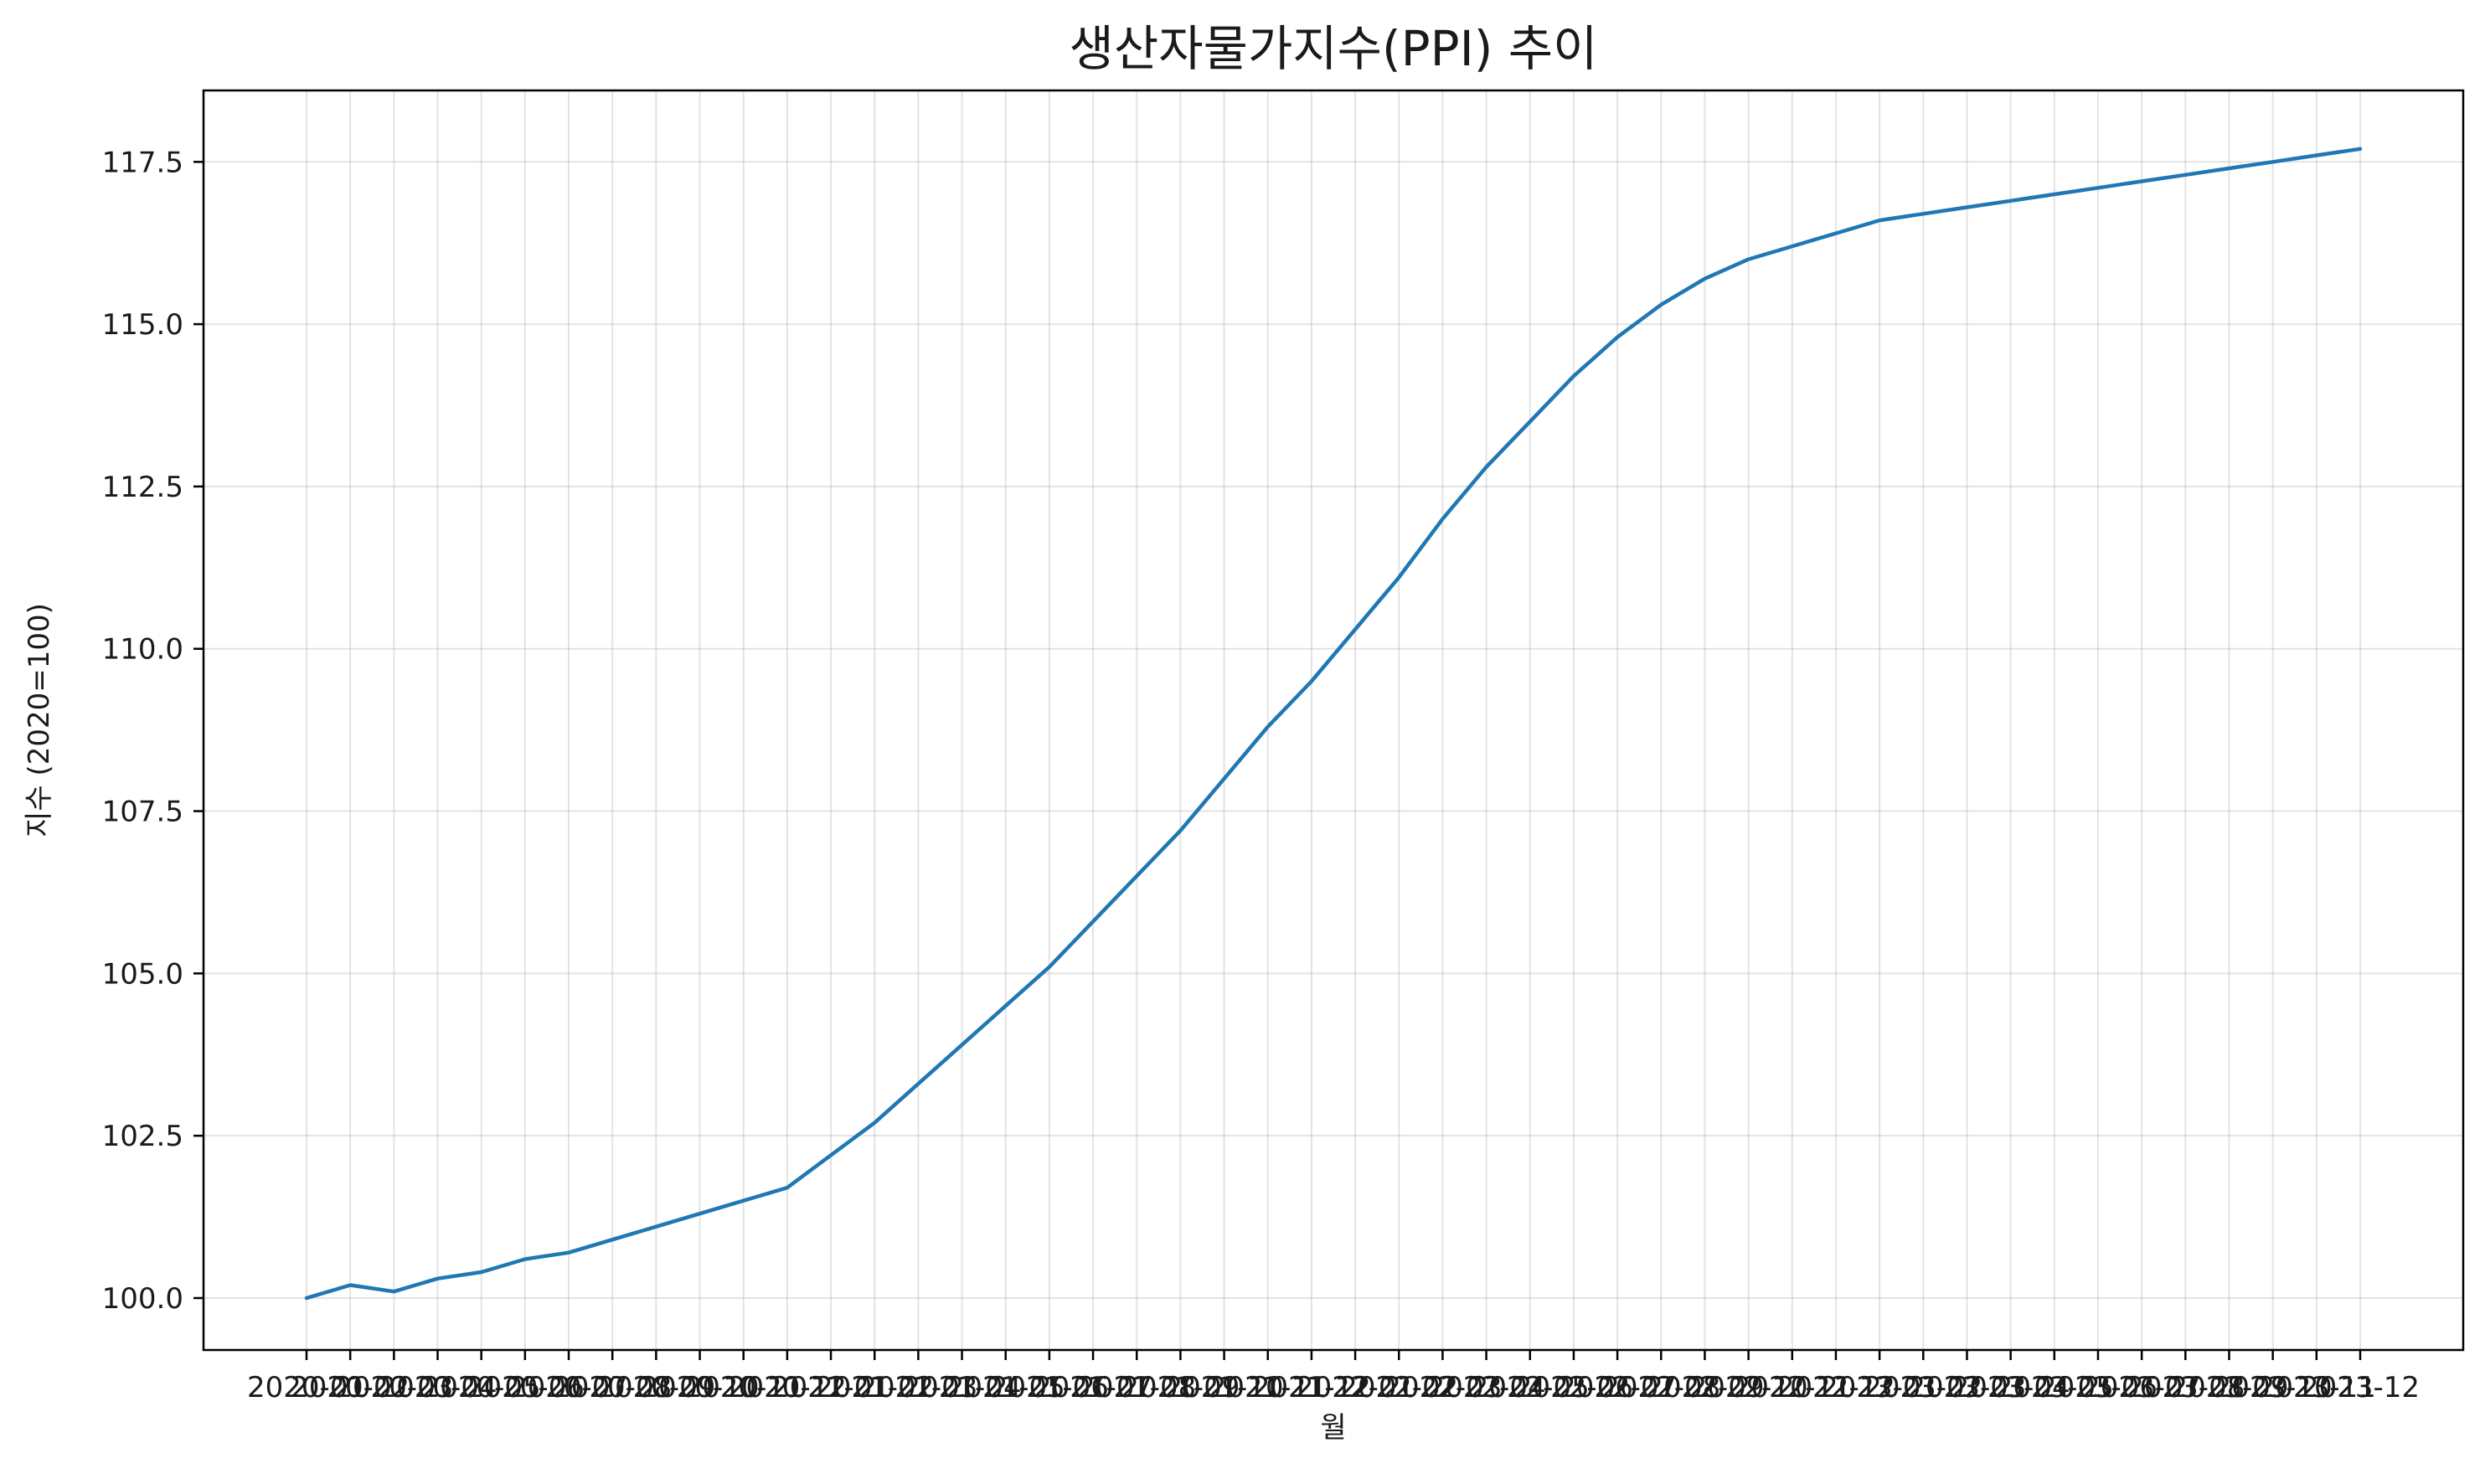 This screenshot has width=2485, height=1484. I want to click on x-tick-label: 2022-06, so click(1573, 1387).